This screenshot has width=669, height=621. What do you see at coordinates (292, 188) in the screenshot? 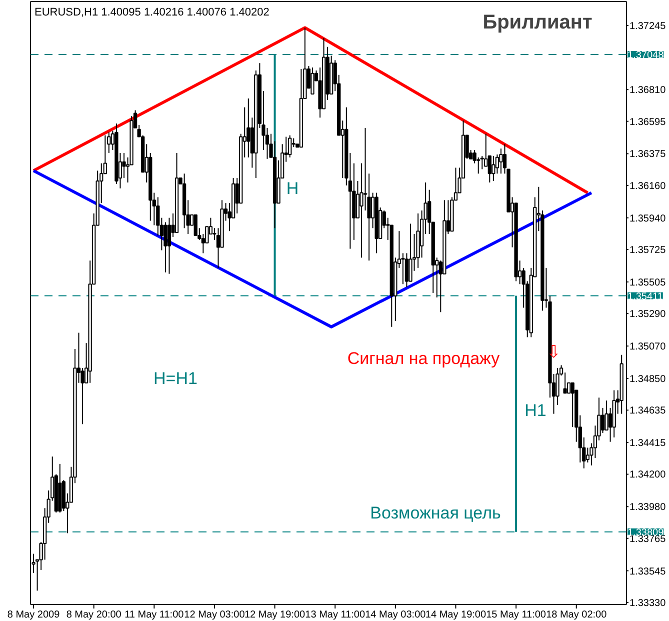
I see `annotation: H` at bounding box center [292, 188].